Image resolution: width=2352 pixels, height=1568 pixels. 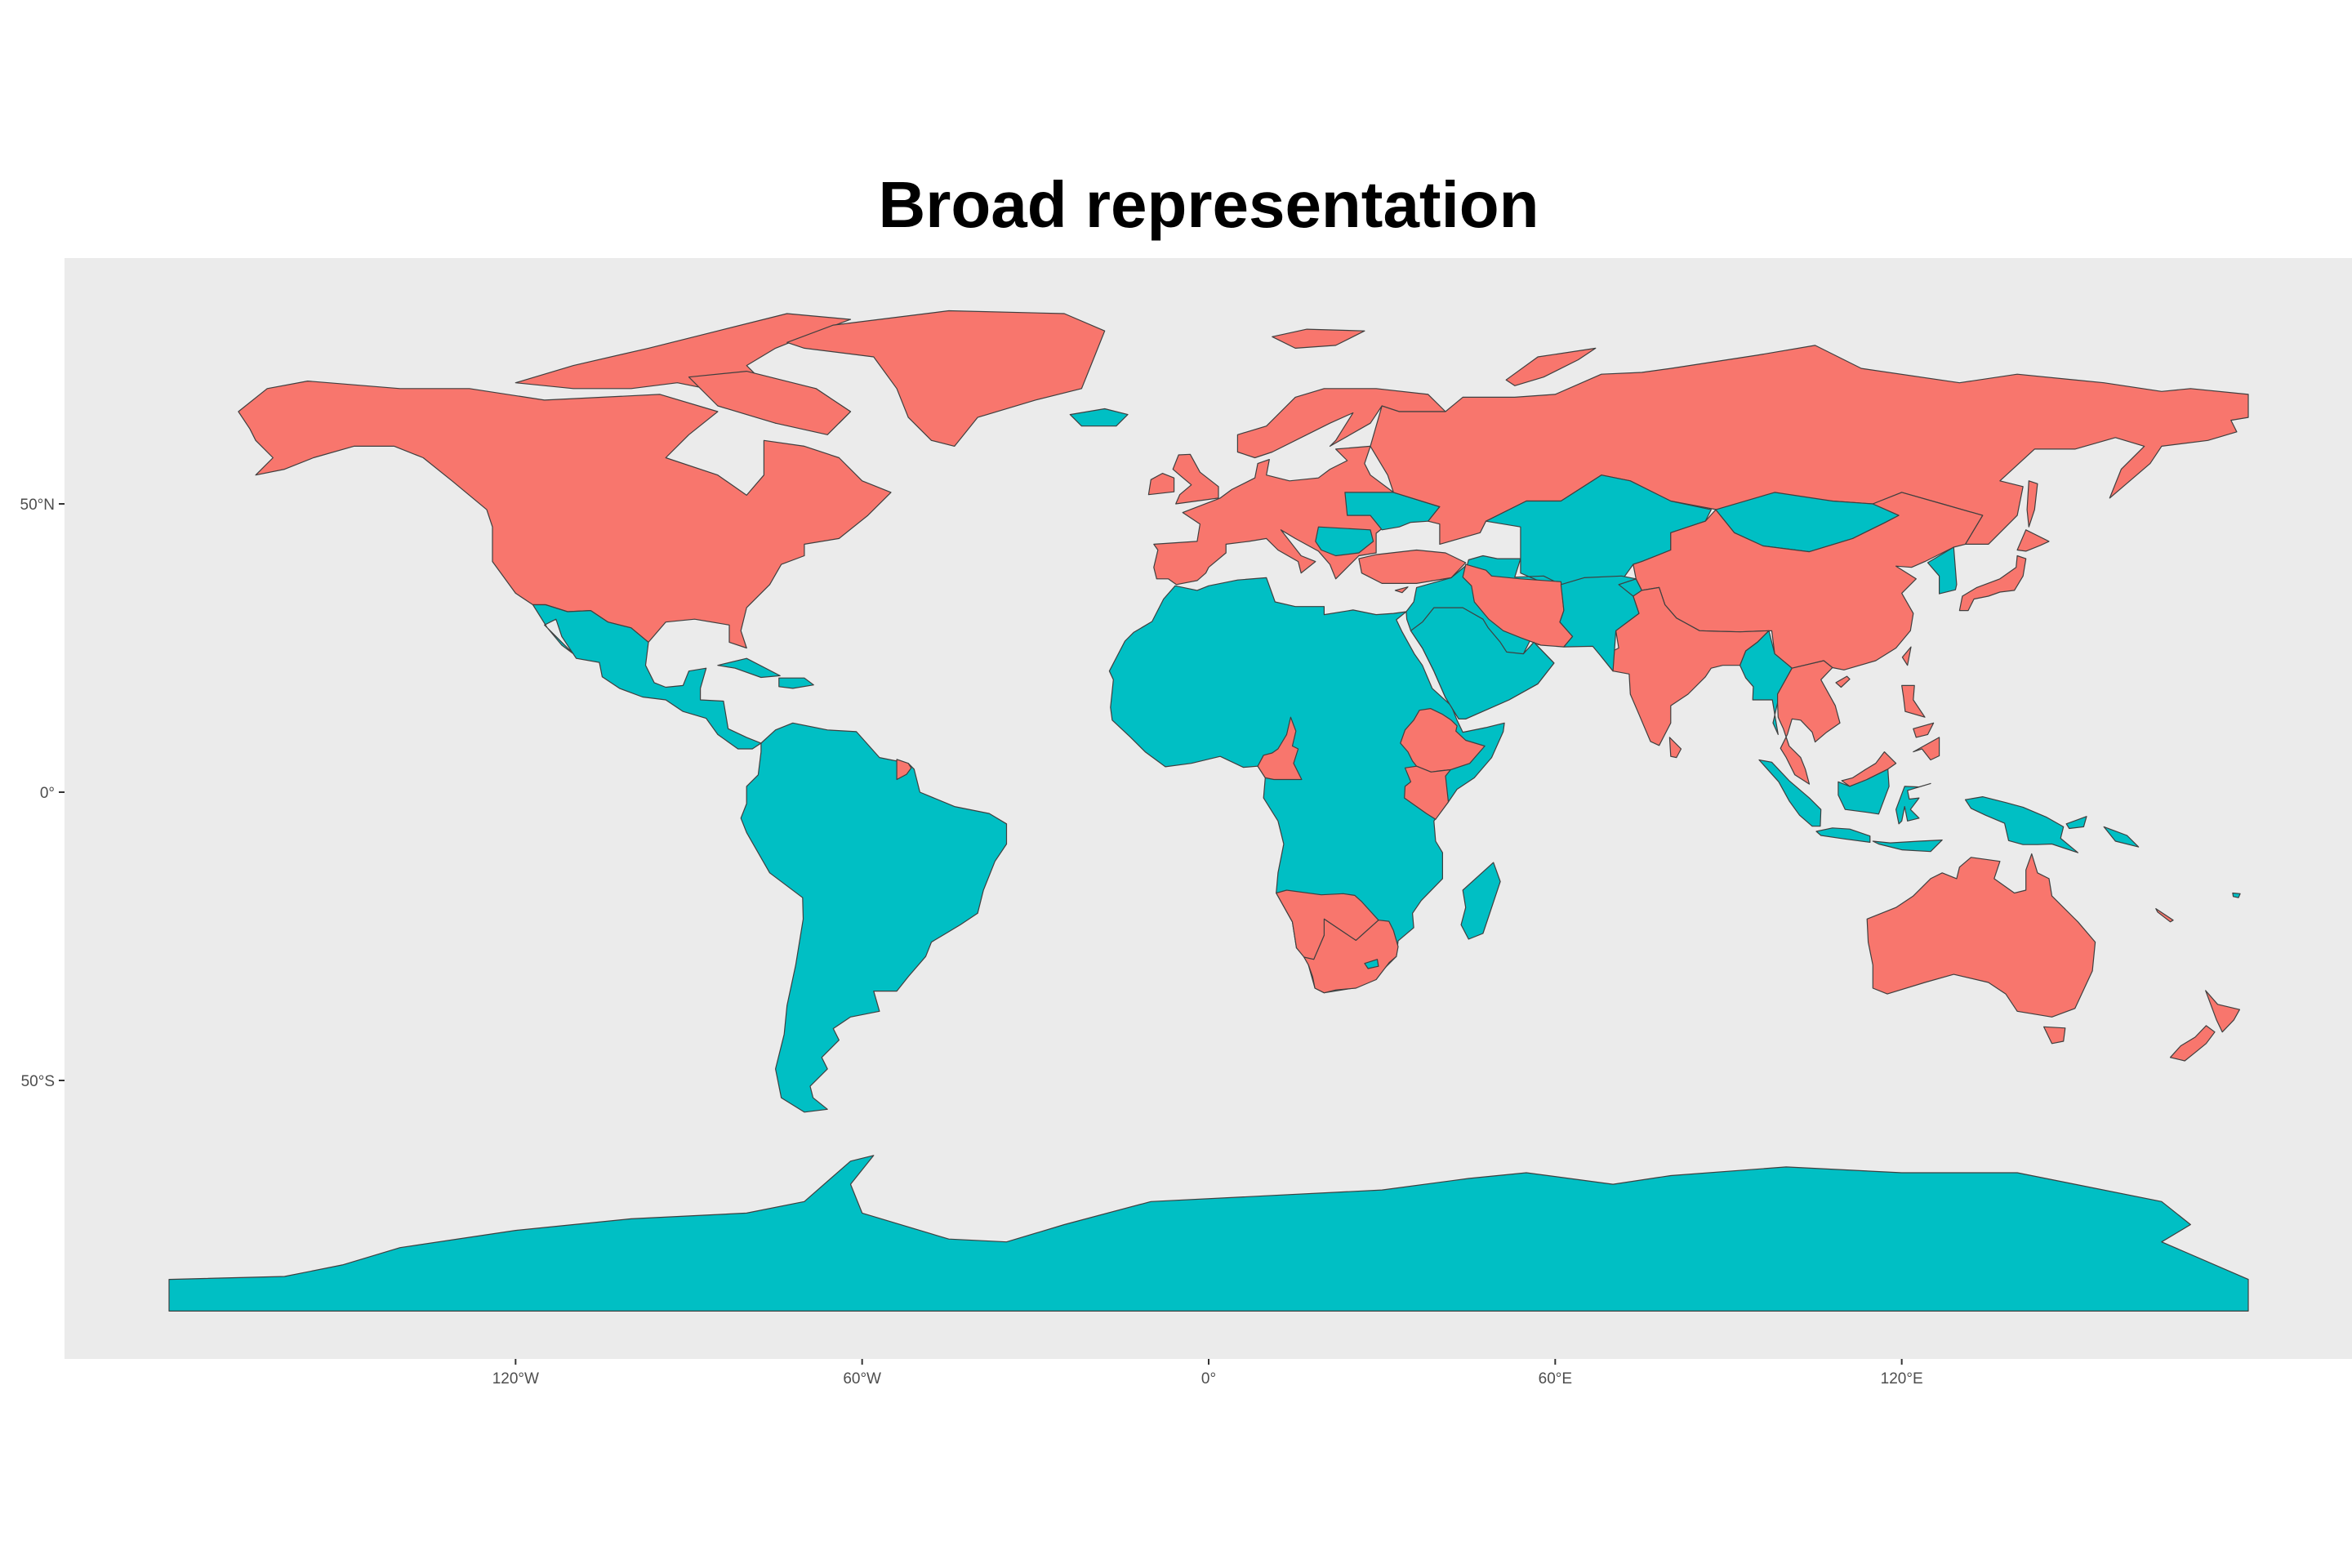 I want to click on new-caledonia-shape, so click(x=2164, y=915).